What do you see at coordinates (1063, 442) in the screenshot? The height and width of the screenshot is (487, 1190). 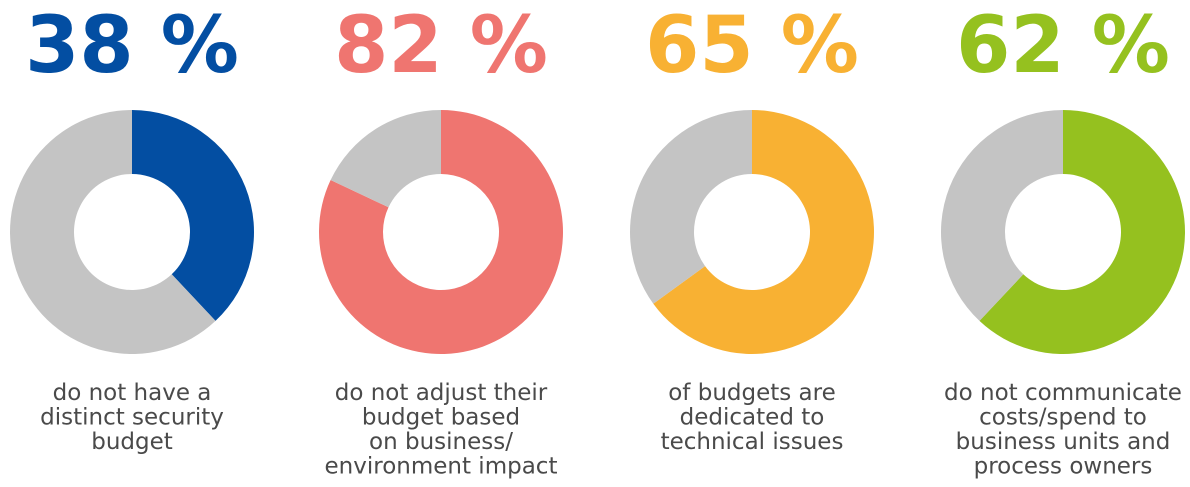 I see `caption-line: business units and` at bounding box center [1063, 442].